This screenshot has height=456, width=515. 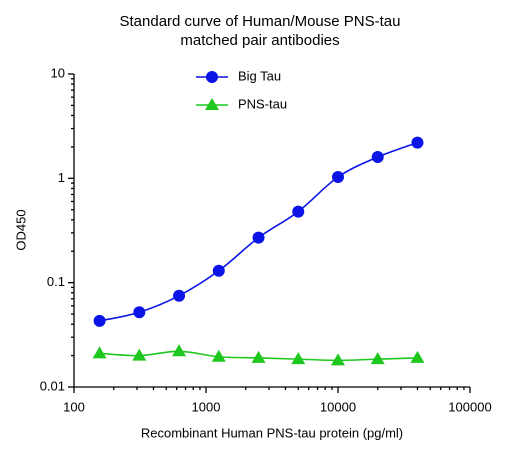 I want to click on y-tick-label: 1, so click(x=61, y=177).